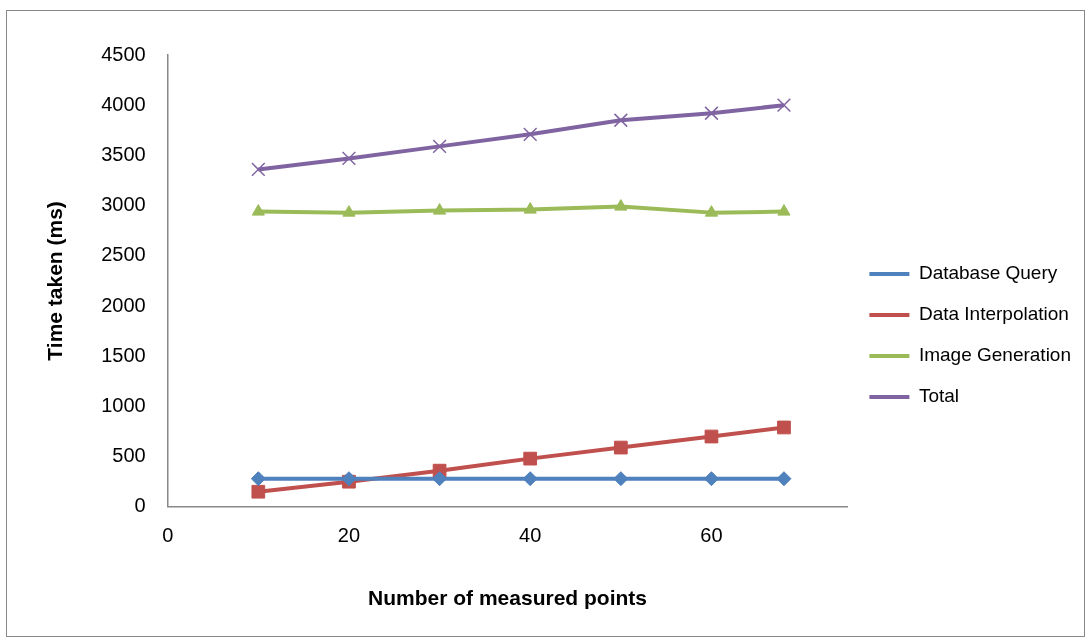 This screenshot has width=1091, height=641. Describe the element at coordinates (993, 314) in the screenshot. I see `legend-label: Data Interpolation` at that location.